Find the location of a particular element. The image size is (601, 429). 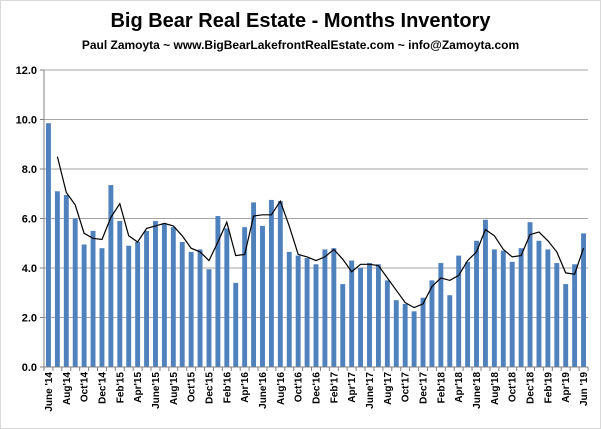

x-tick-label: Oct'17 is located at coordinates (406, 387).